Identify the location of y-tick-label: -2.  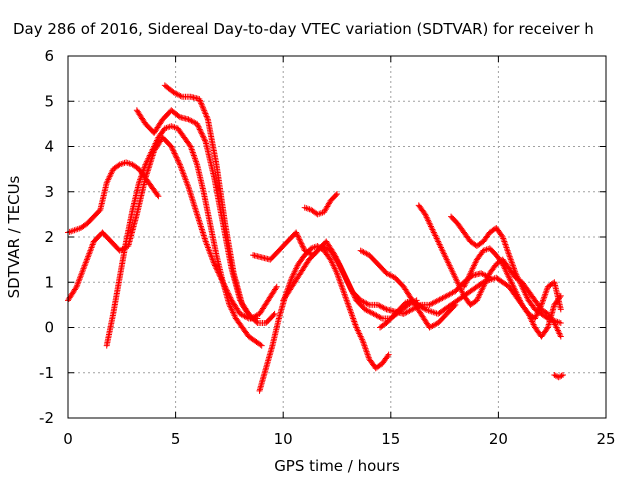
(46, 418).